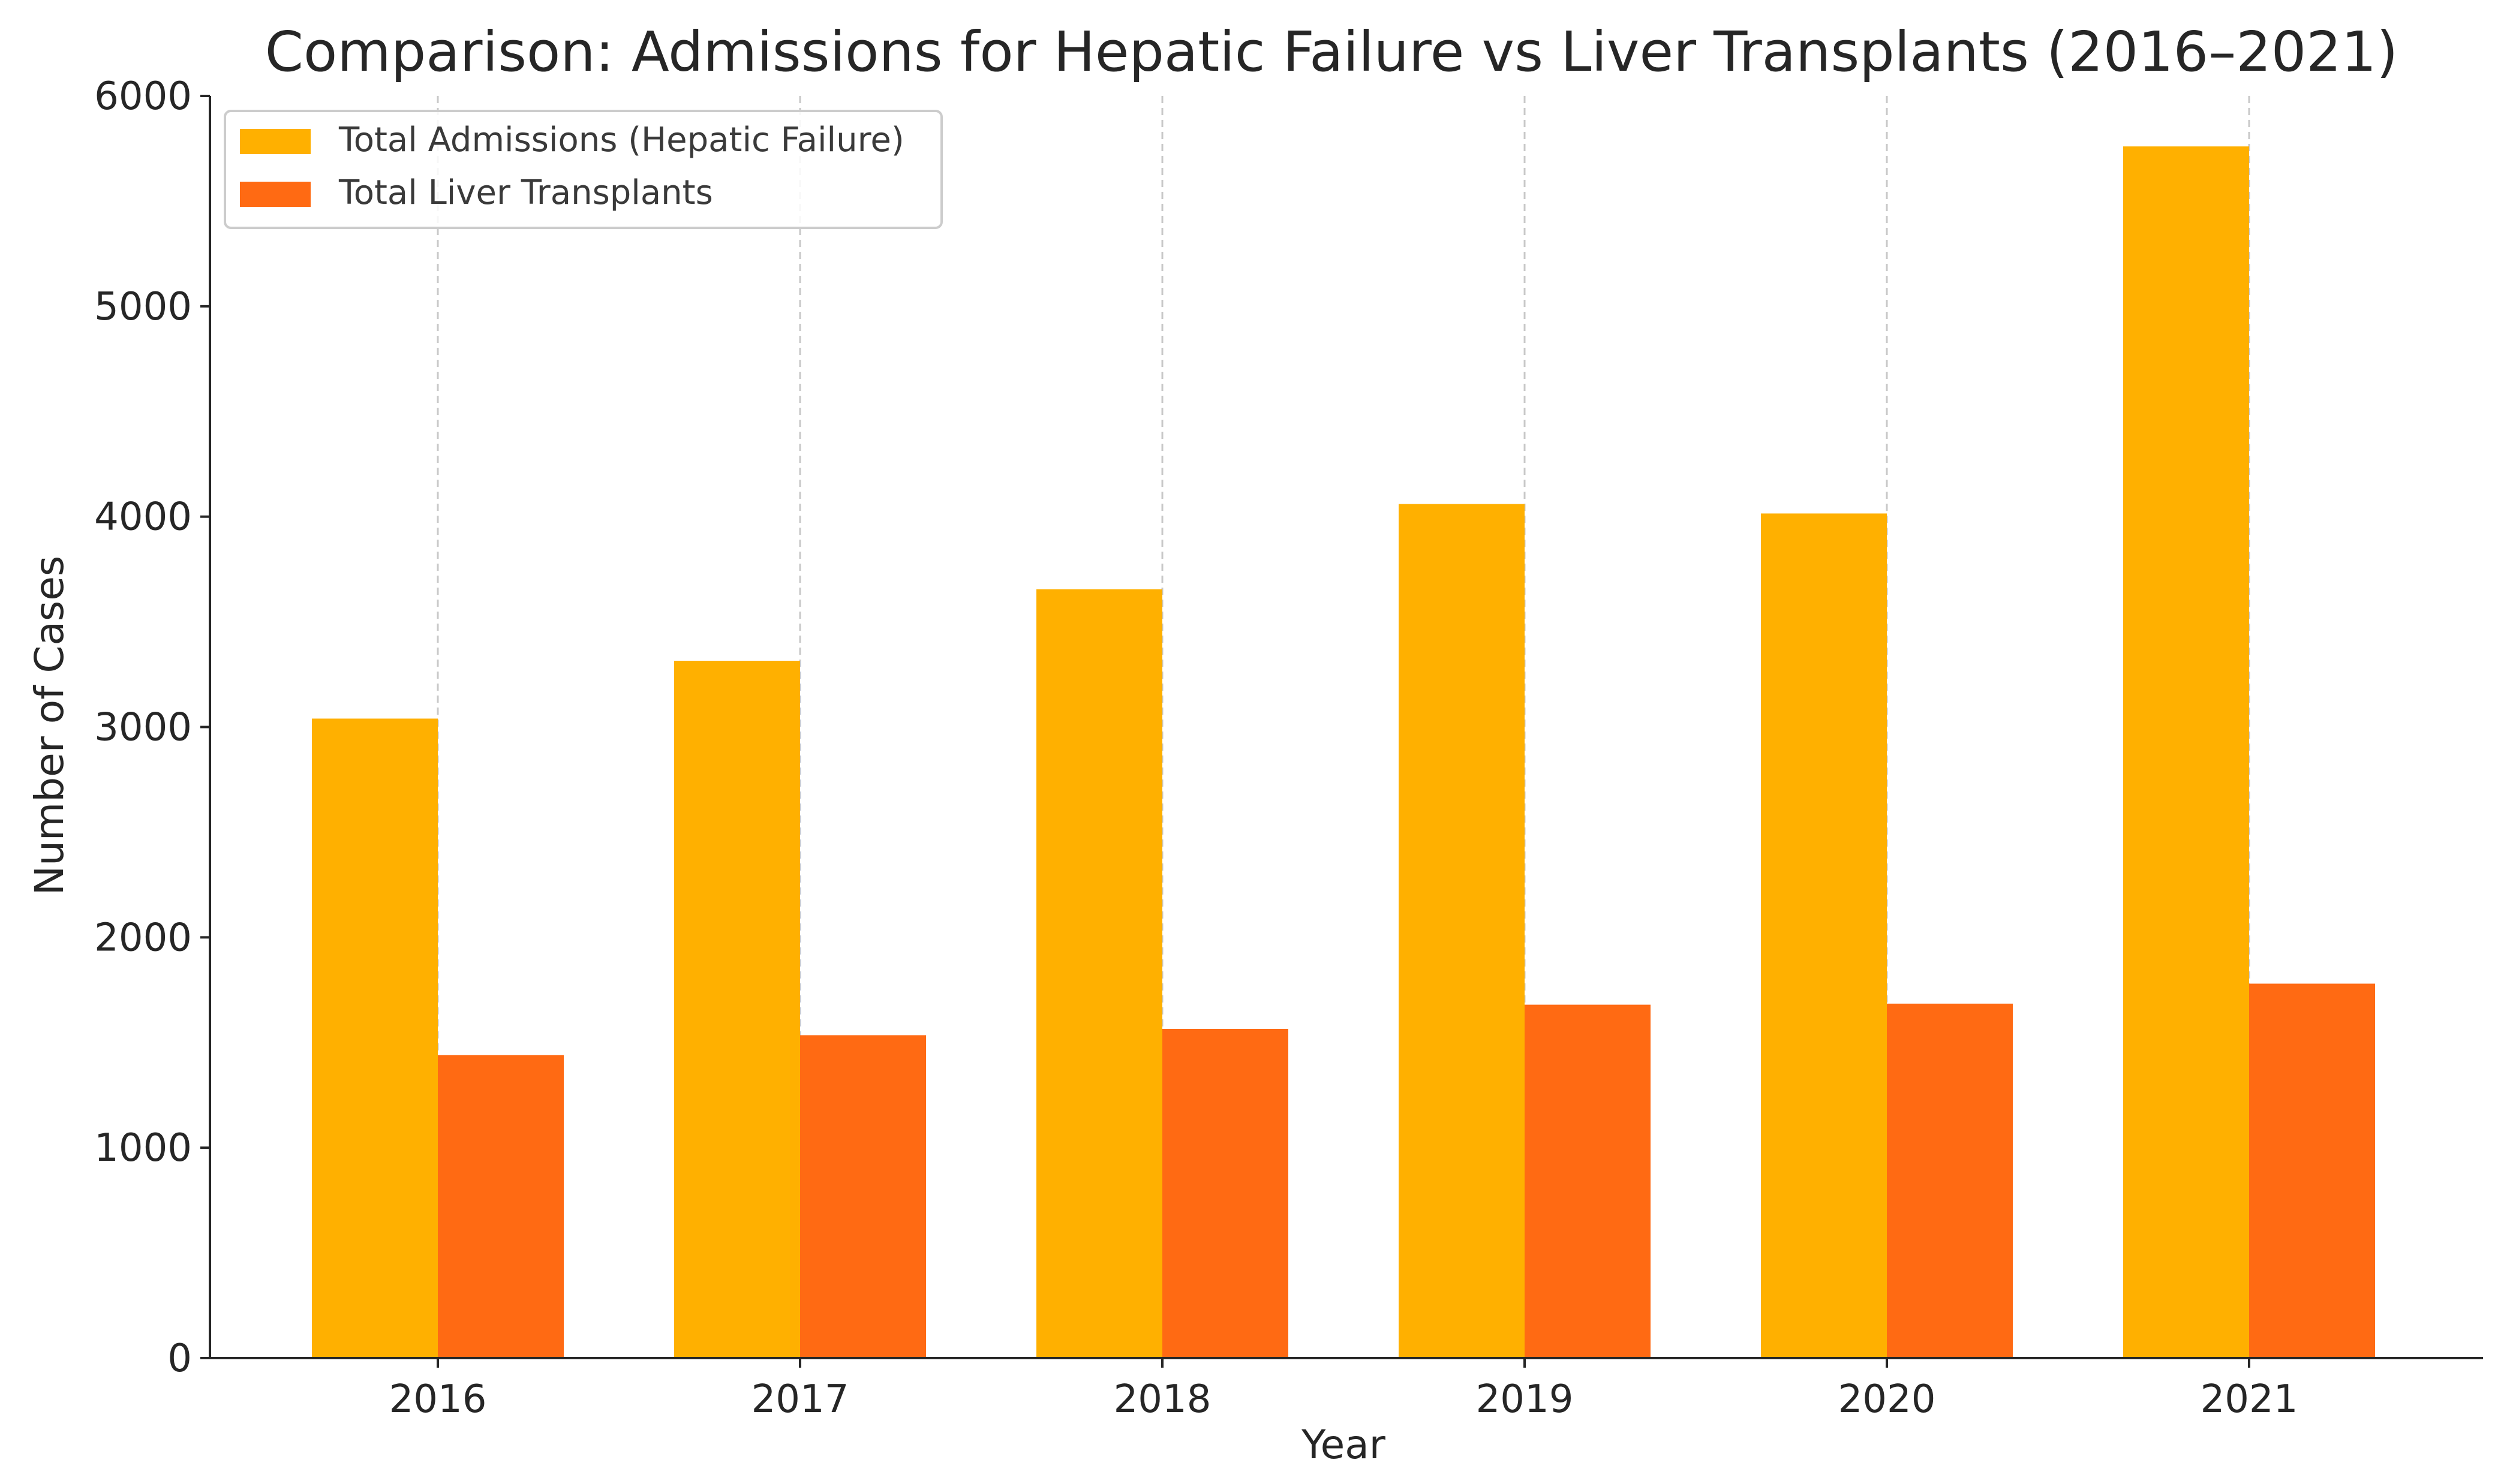 The width and height of the screenshot is (2513, 1484). Describe the element at coordinates (1824, 935) in the screenshot. I see `bar-admissions-2020` at that location.